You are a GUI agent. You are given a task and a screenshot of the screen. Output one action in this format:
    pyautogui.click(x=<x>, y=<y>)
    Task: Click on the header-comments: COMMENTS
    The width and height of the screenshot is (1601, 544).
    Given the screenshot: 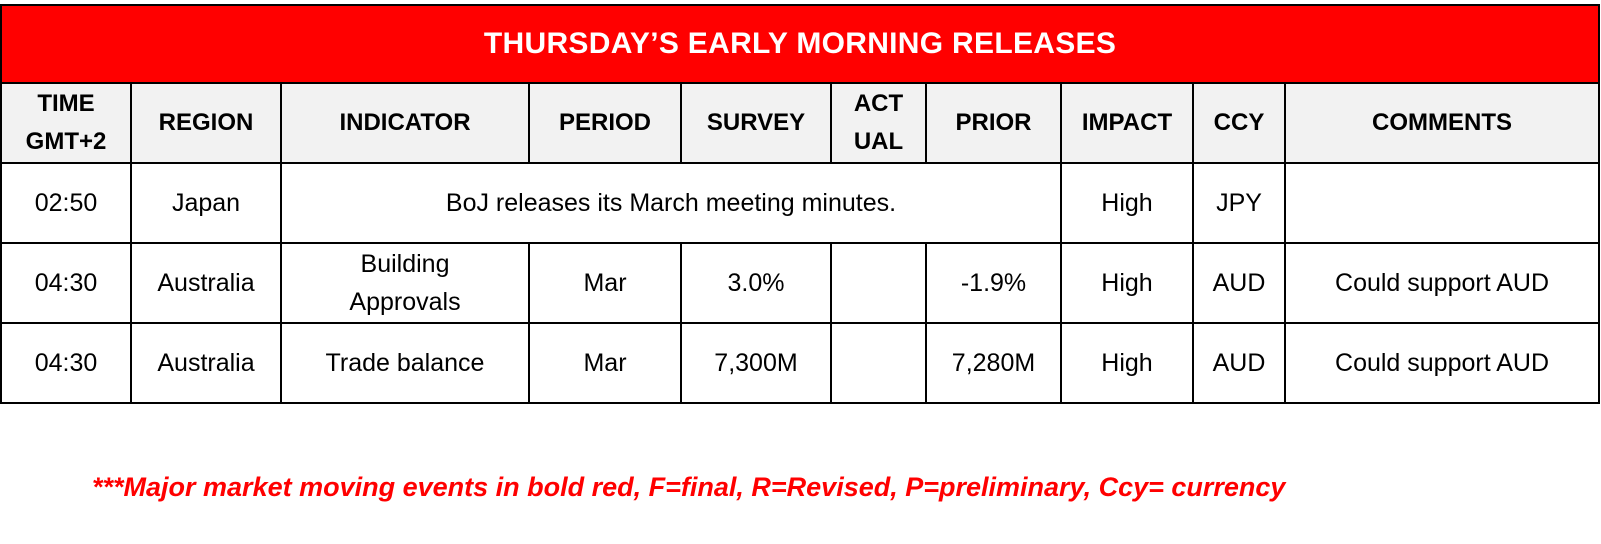 What is the action you would take?
    pyautogui.click(x=1442, y=123)
    